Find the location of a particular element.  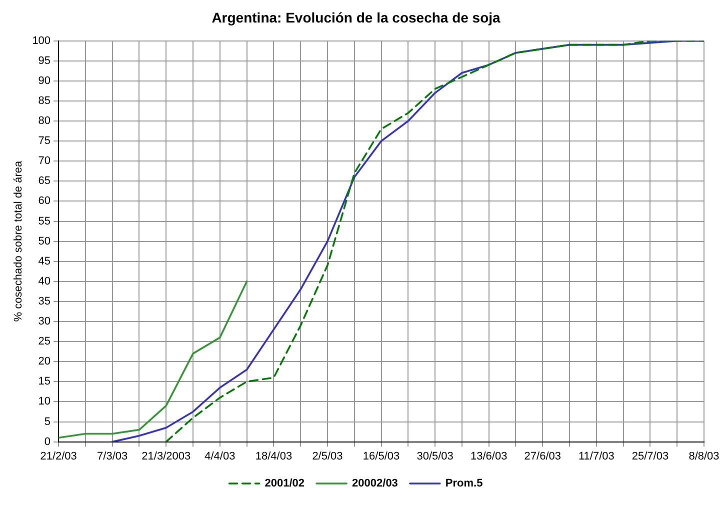

y-tick-label: 85 is located at coordinates (44, 100).